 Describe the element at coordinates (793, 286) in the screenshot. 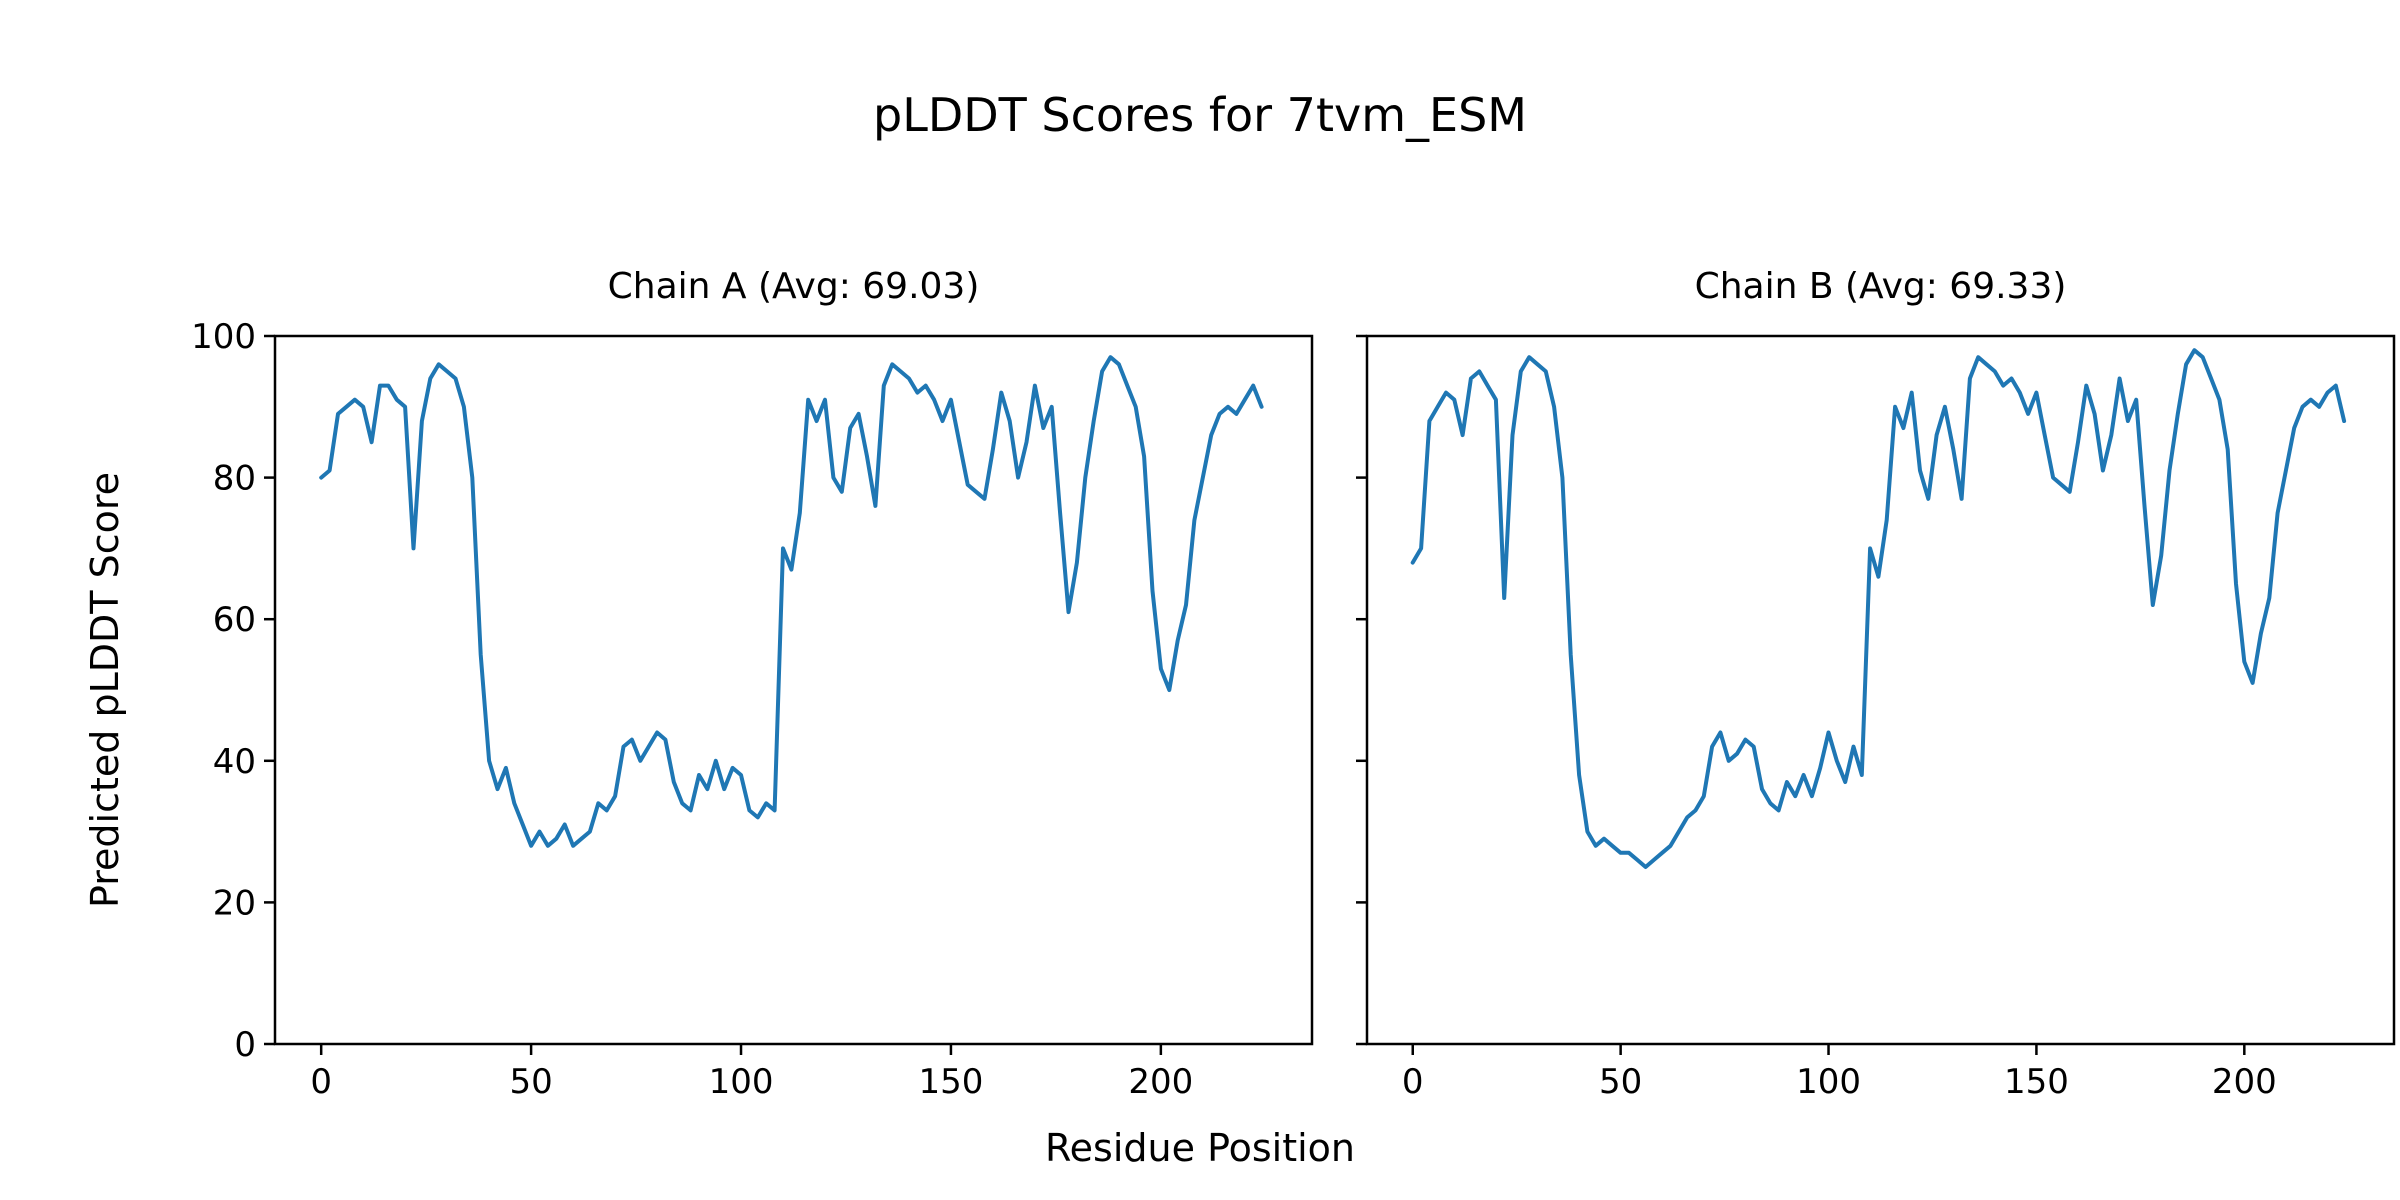

I see `subplot-title-chain-a: Chain A (Avg: 69.03)` at that location.